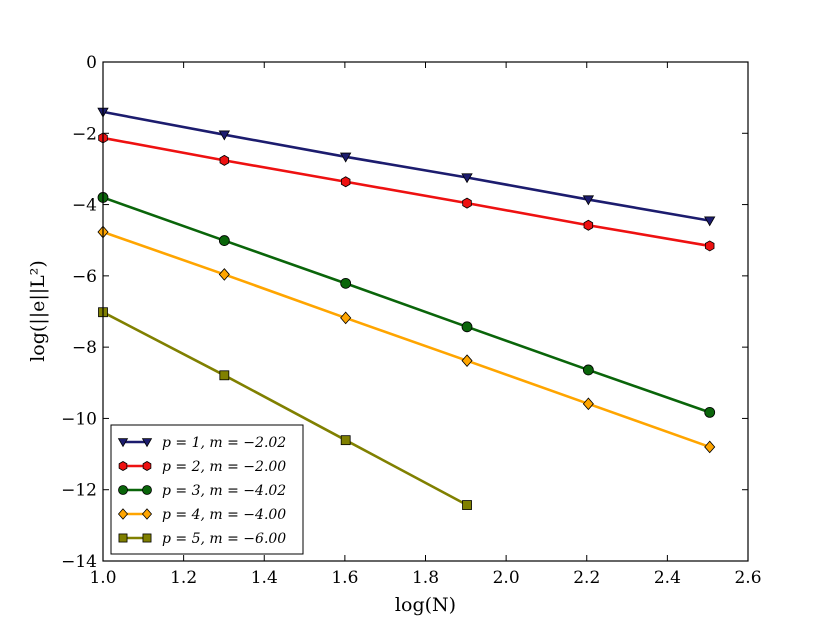  I want to click on legend-label: p = 1, m = −2.02, so click(224, 443).